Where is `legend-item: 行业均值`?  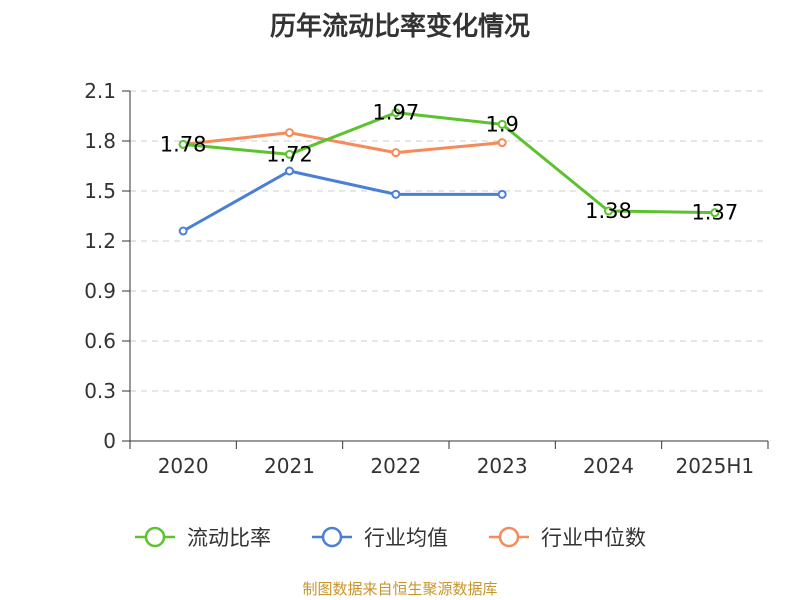
legend-item: 行业均值 is located at coordinates (380, 538).